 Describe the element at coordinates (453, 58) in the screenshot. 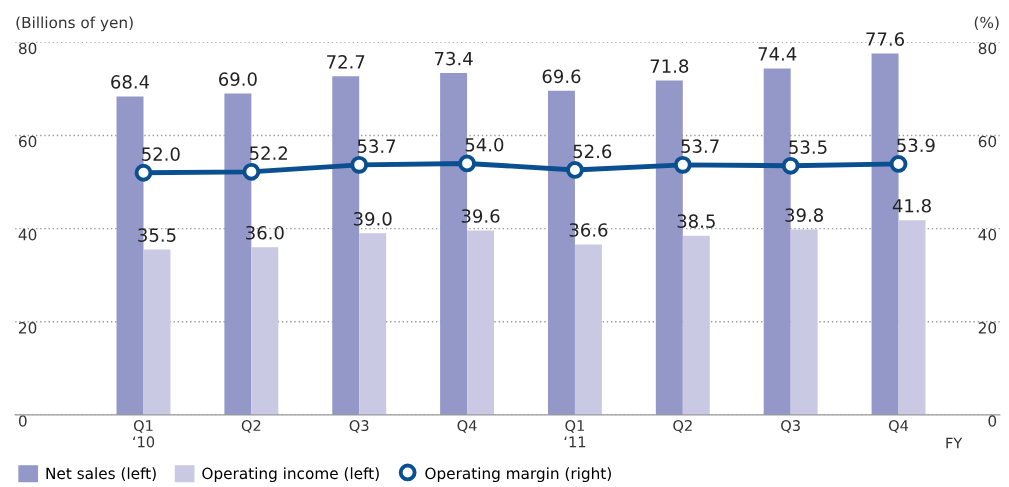

I see `data-label: 73.4` at that location.